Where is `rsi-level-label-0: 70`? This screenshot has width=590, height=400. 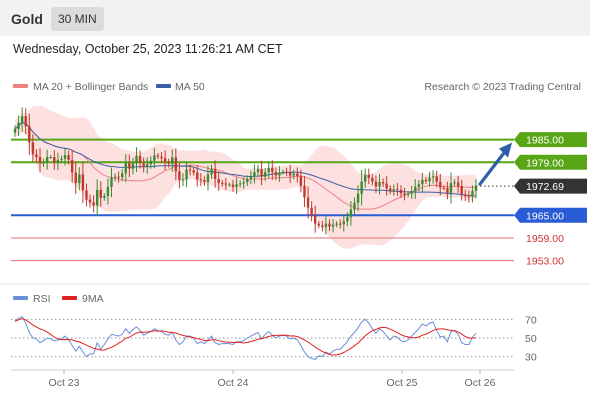 rsi-level-label-0: 70 is located at coordinates (531, 320).